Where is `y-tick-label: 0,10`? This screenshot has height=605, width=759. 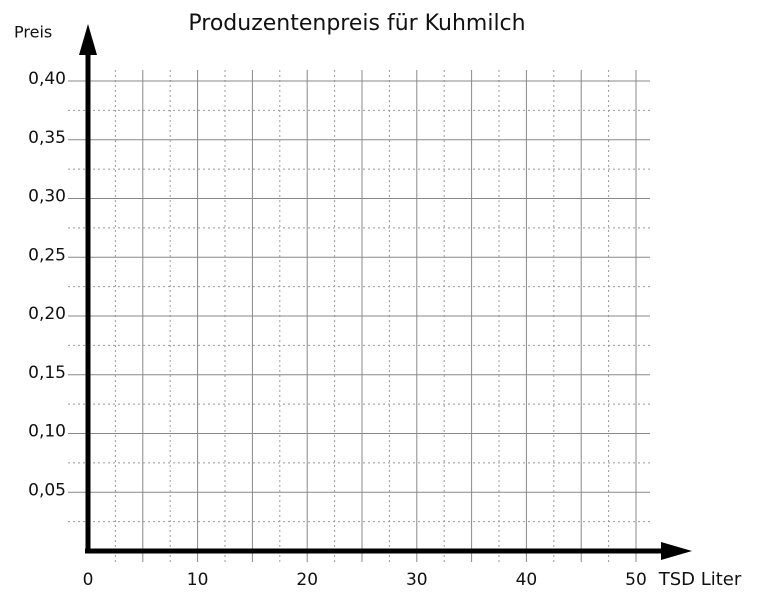 y-tick-label: 0,10 is located at coordinates (47, 432).